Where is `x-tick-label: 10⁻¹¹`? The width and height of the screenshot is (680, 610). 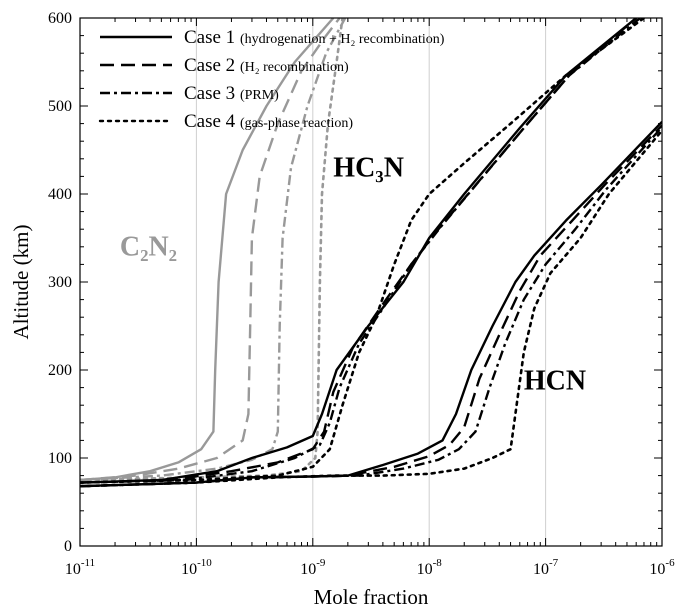
x-tick-label: 10⁻¹¹ is located at coordinates (80, 567).